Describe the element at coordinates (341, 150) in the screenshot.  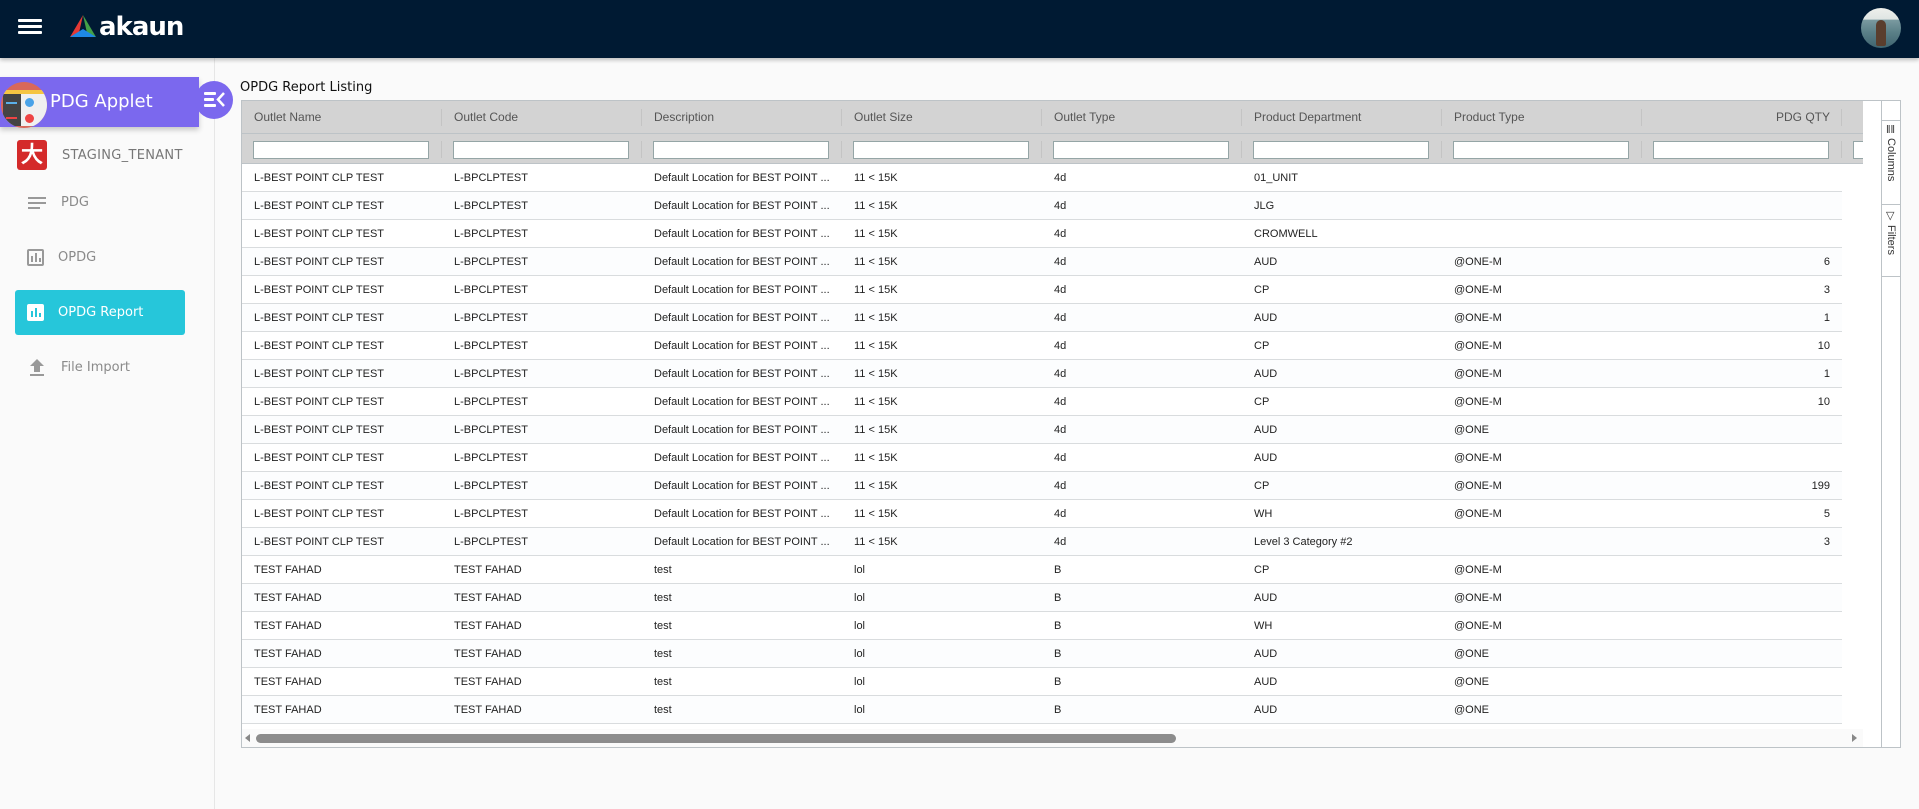
I see `filter-input-outlet-name` at that location.